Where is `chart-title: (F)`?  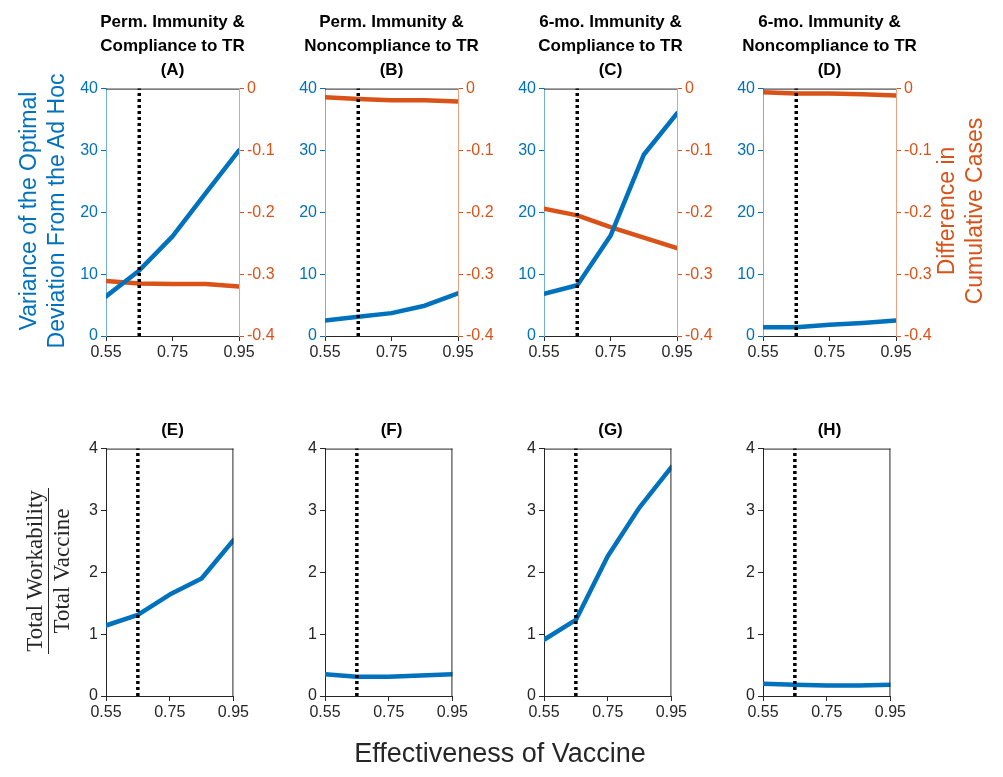
chart-title: (F) is located at coordinates (391, 429).